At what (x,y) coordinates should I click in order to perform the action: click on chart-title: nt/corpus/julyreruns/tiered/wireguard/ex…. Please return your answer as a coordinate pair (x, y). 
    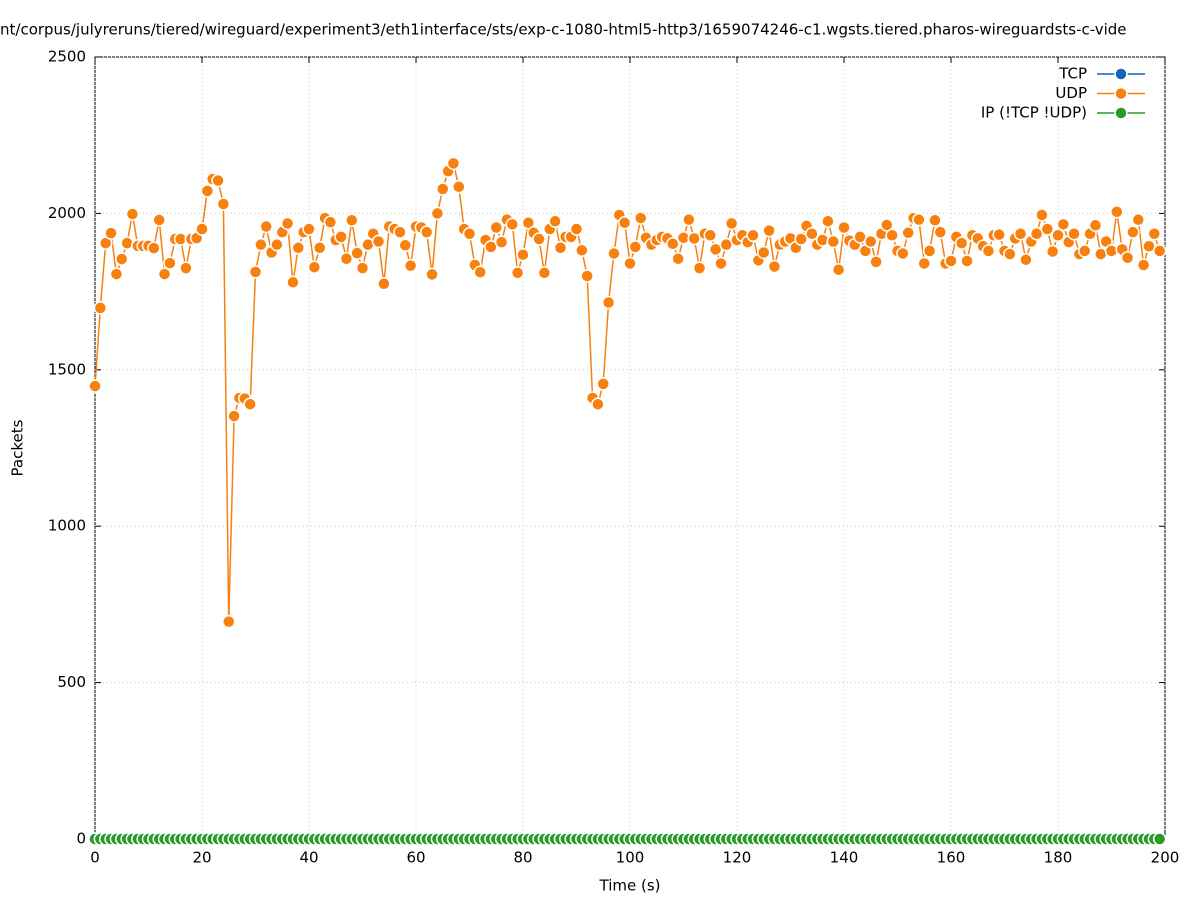
    Looking at the image, I should click on (563, 30).